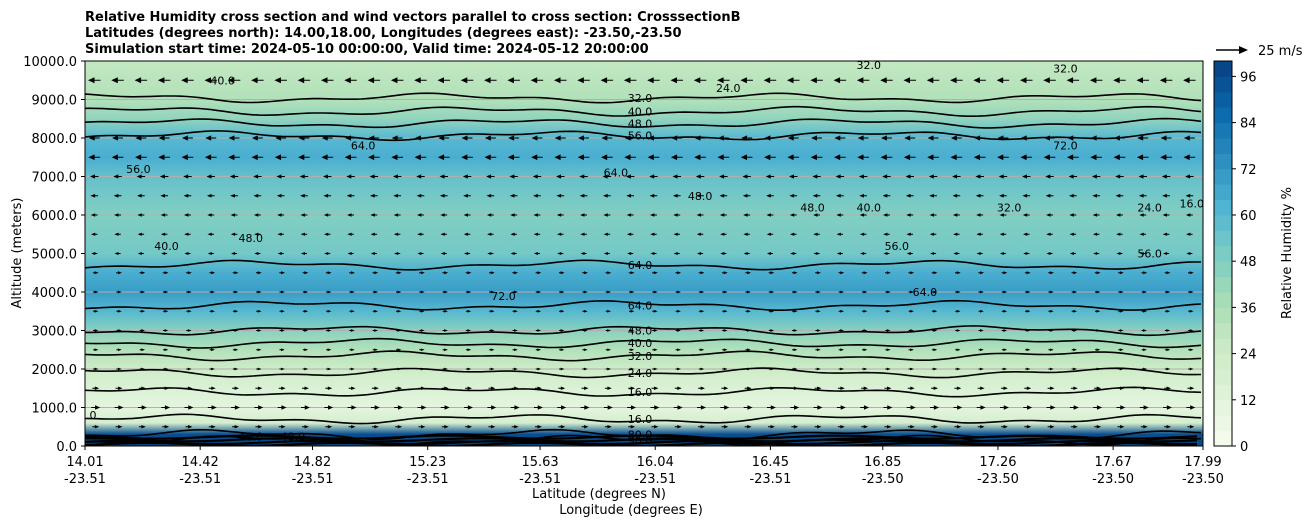 The image size is (1304, 526). I want to click on contour-label-2: 16.0, so click(640, 419).